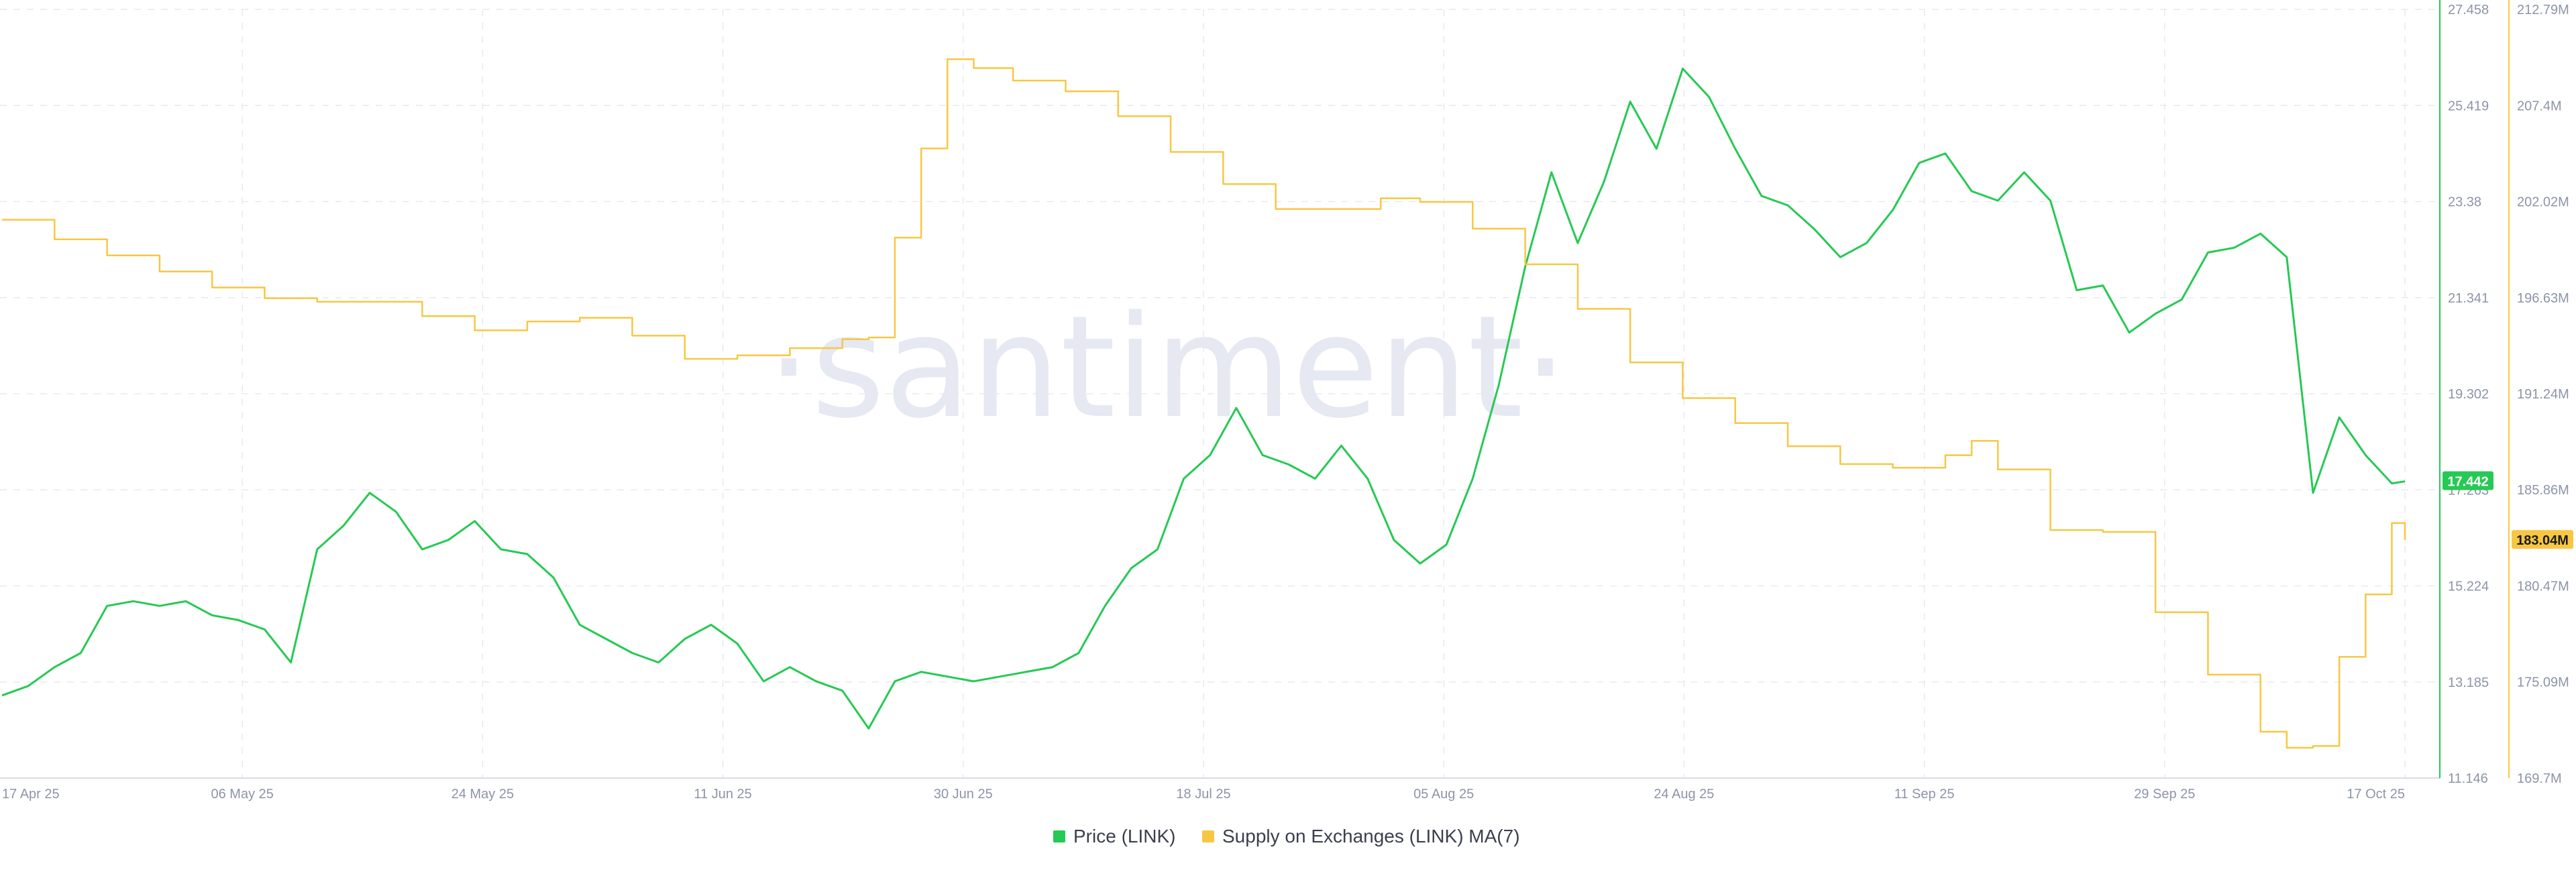 This screenshot has width=2576, height=872. I want to click on last-value-badges: 17.442 183.04M, so click(2508, 510).